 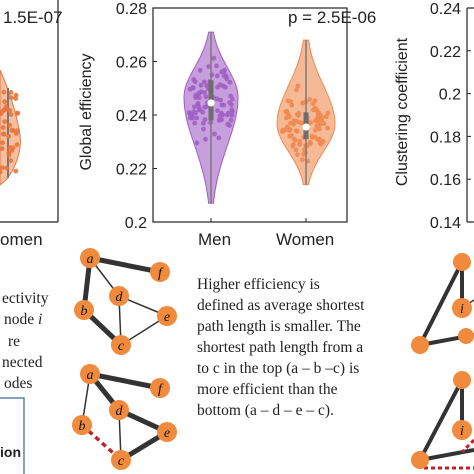 I want to click on mid-pvalue: p = 2.5E-06, so click(x=332, y=17).